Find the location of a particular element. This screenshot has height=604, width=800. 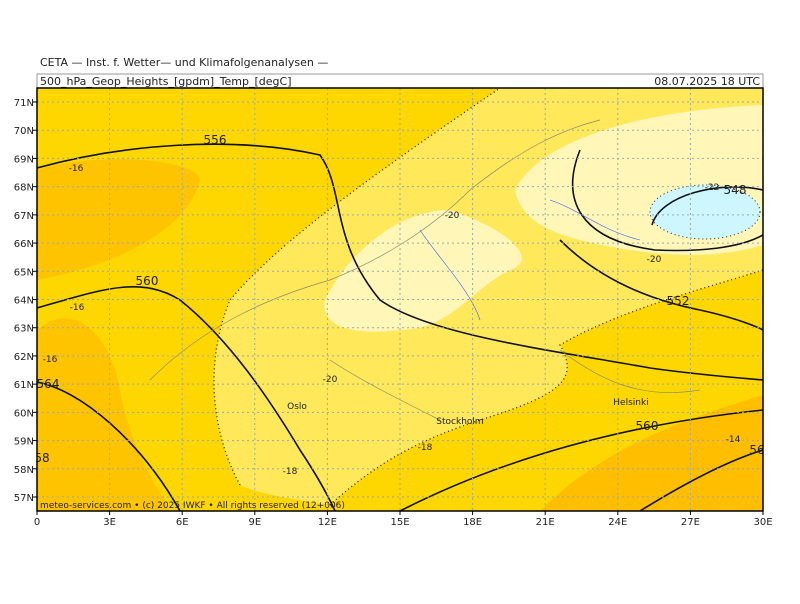

lon-label: 6E is located at coordinates (182, 522).